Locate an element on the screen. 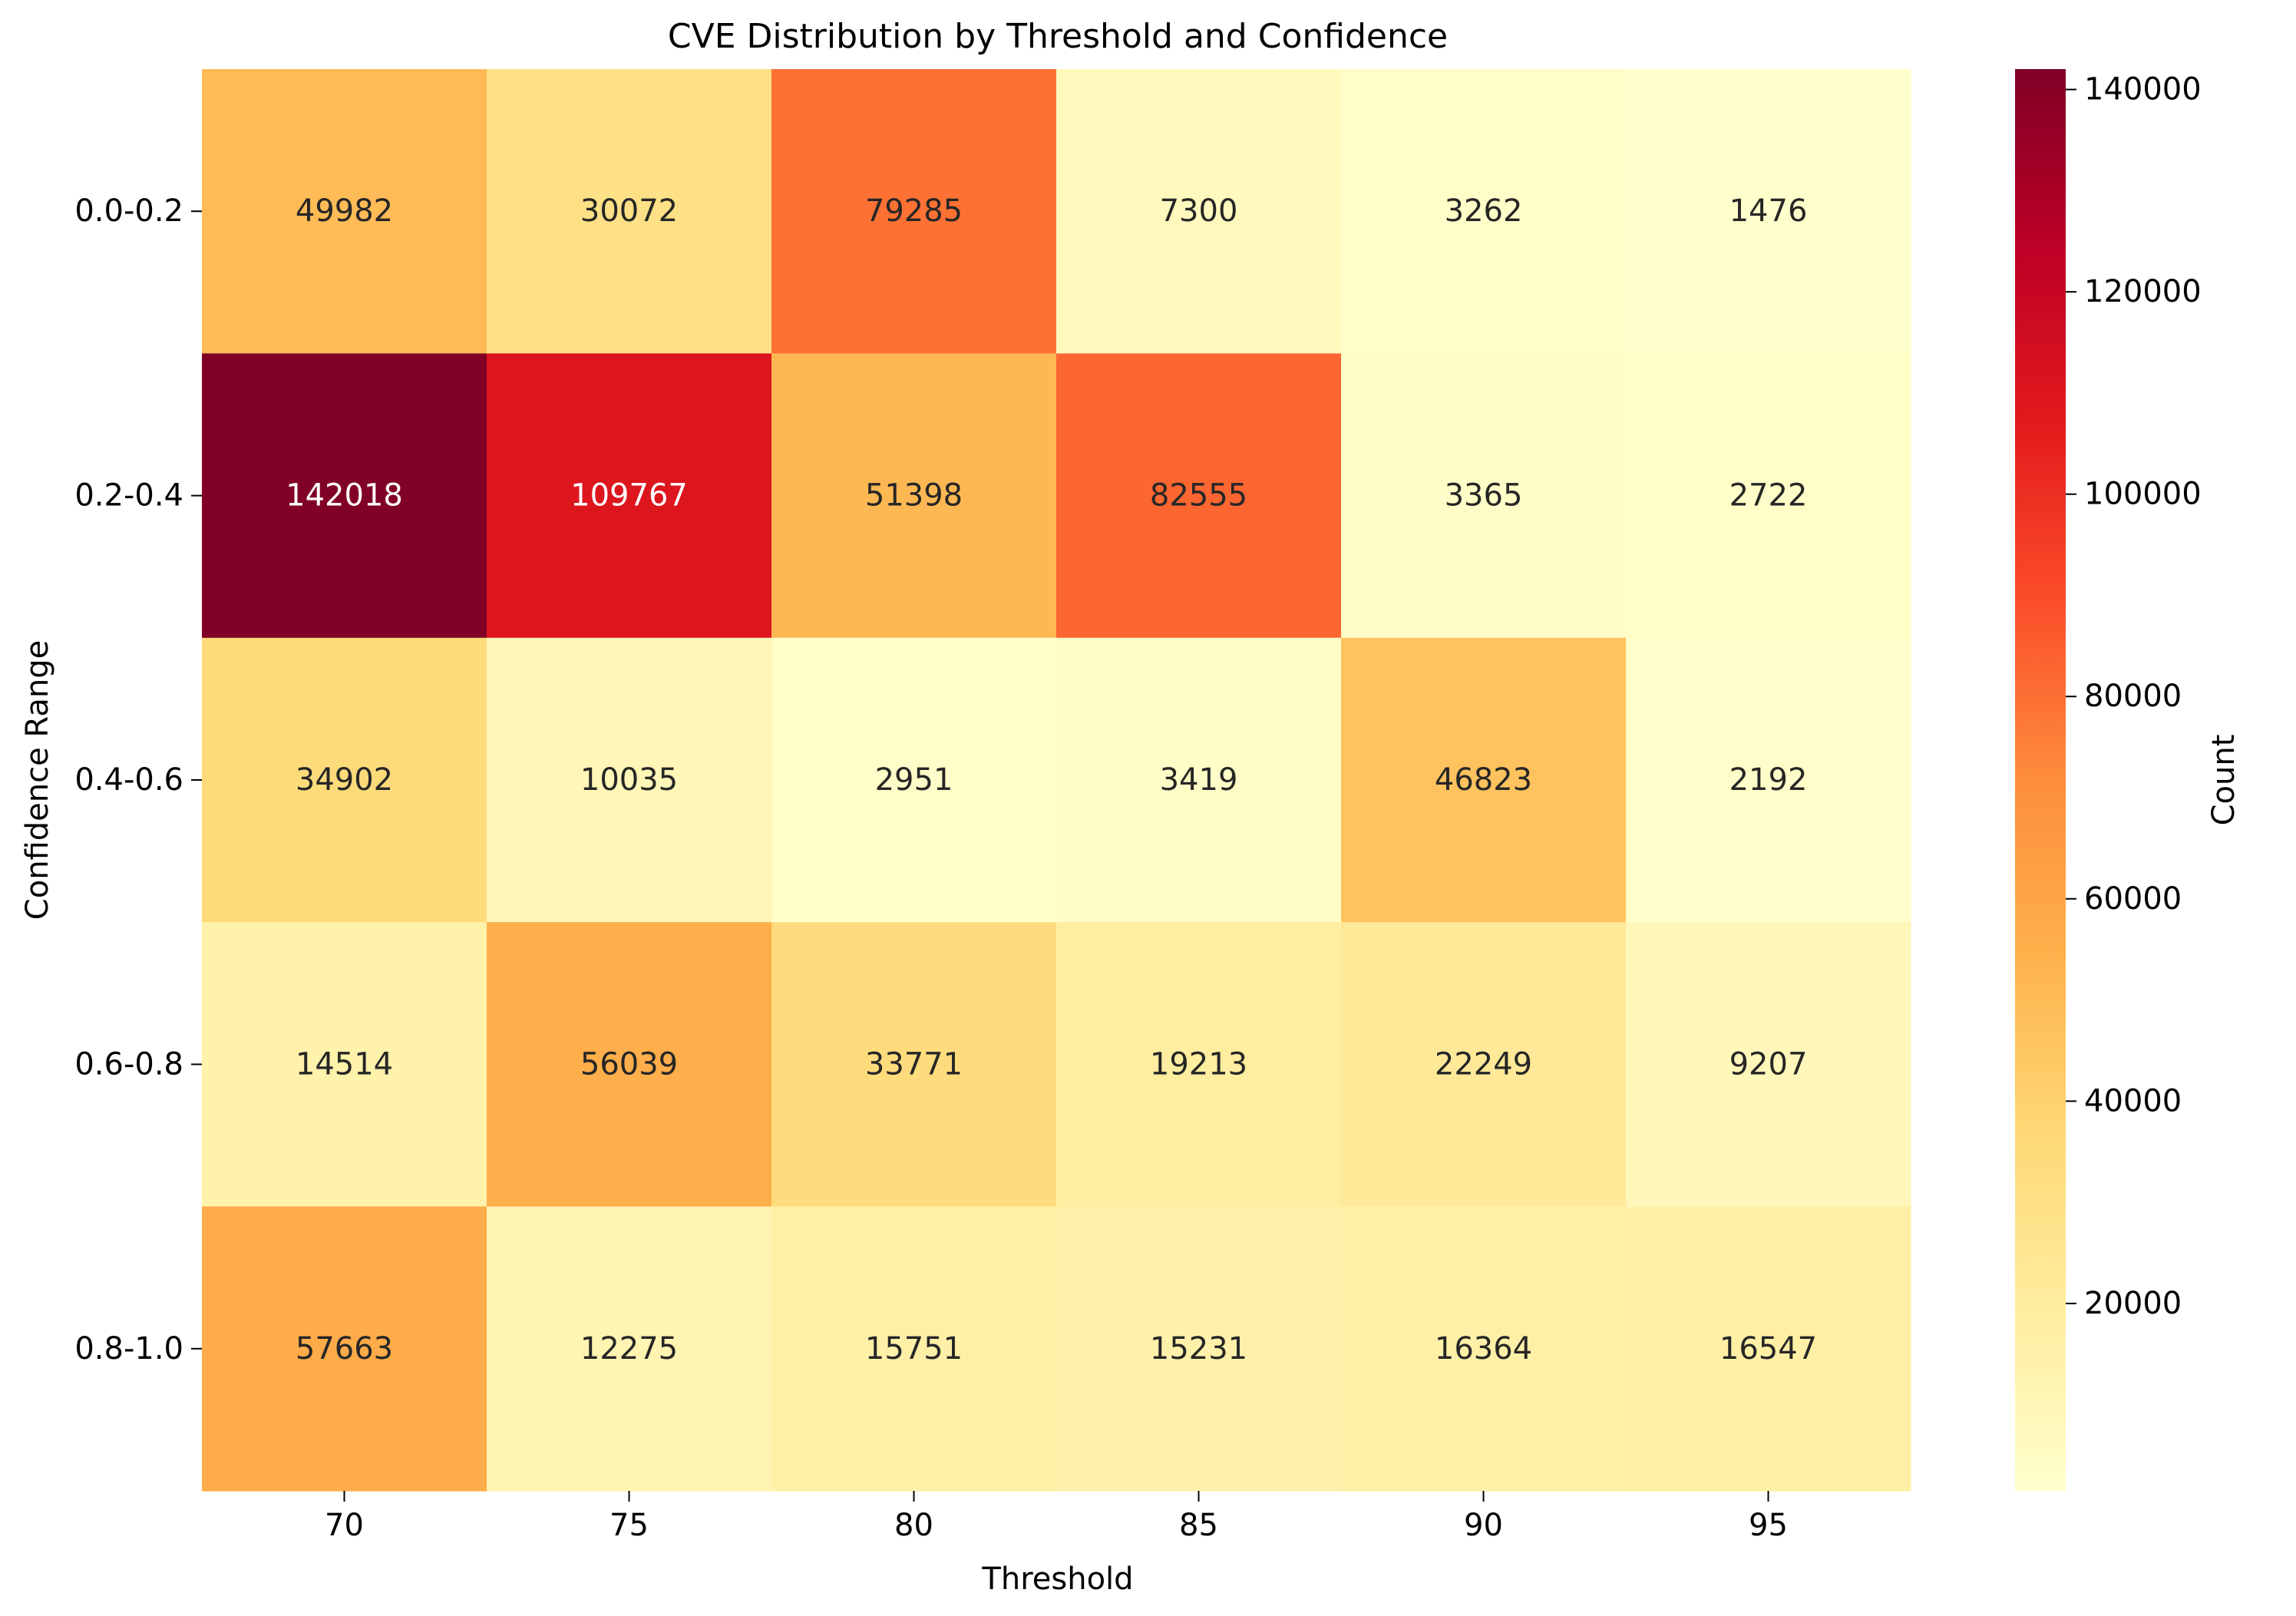  cell-value-label: 14514 is located at coordinates (344, 1064).